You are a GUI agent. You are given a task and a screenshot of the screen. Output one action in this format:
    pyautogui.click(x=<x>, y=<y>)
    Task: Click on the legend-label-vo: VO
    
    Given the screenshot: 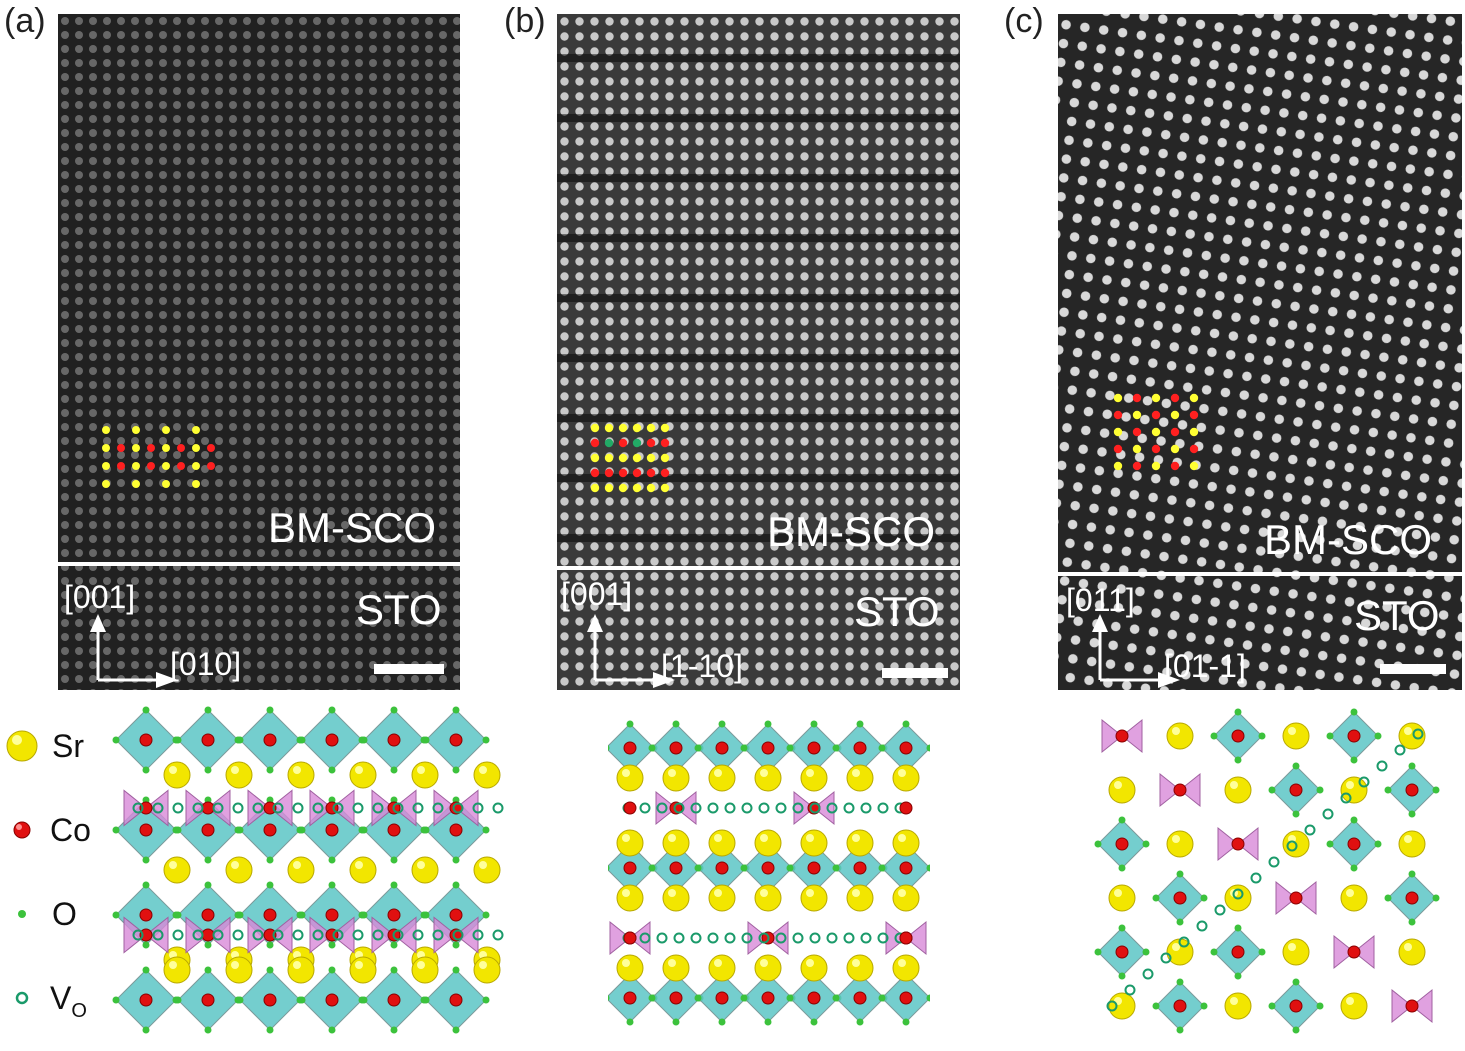 What is the action you would take?
    pyautogui.click(x=68, y=1001)
    